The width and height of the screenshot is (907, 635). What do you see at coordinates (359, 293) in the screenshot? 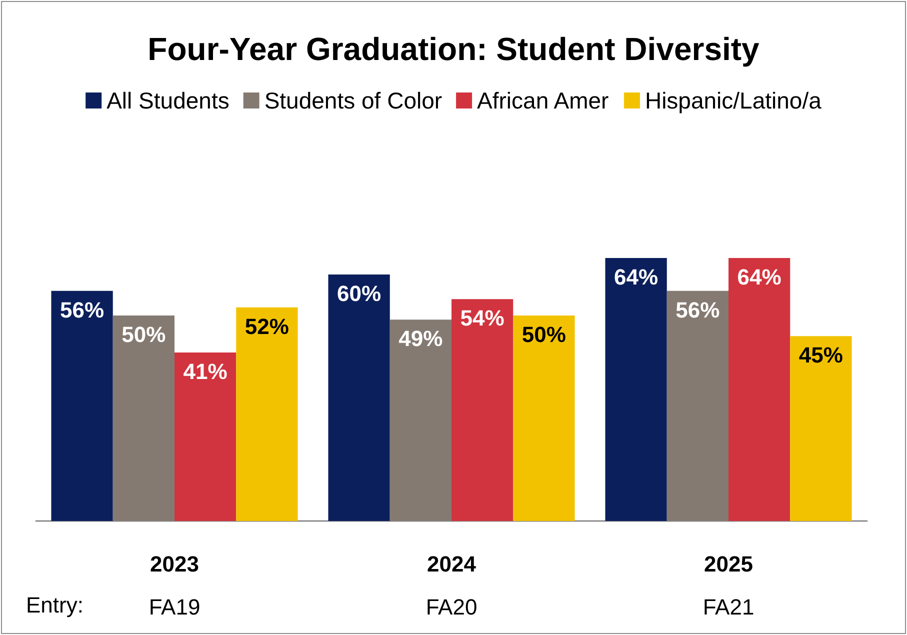
I see `data-label: 60%` at bounding box center [359, 293].